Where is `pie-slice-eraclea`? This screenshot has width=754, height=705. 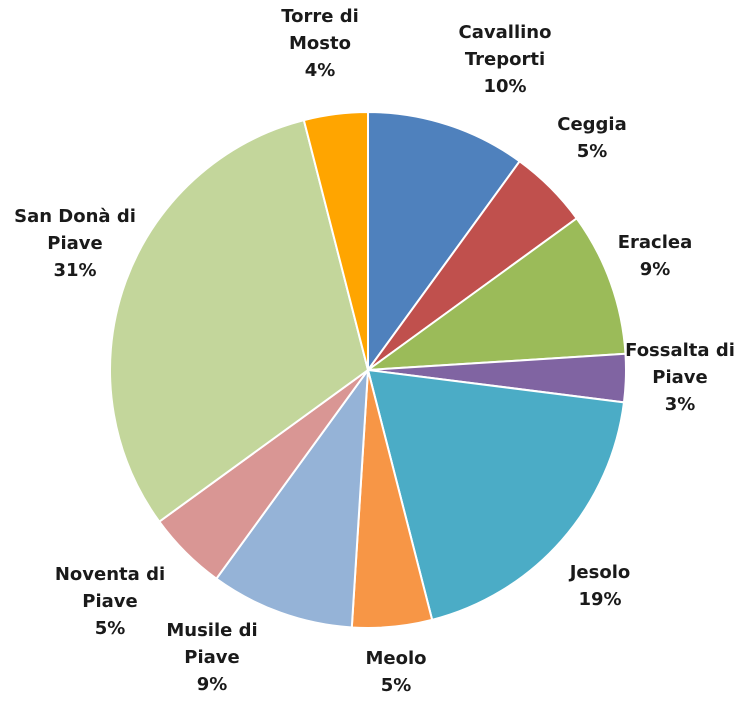
pie-slice-eraclea is located at coordinates (495, 294).